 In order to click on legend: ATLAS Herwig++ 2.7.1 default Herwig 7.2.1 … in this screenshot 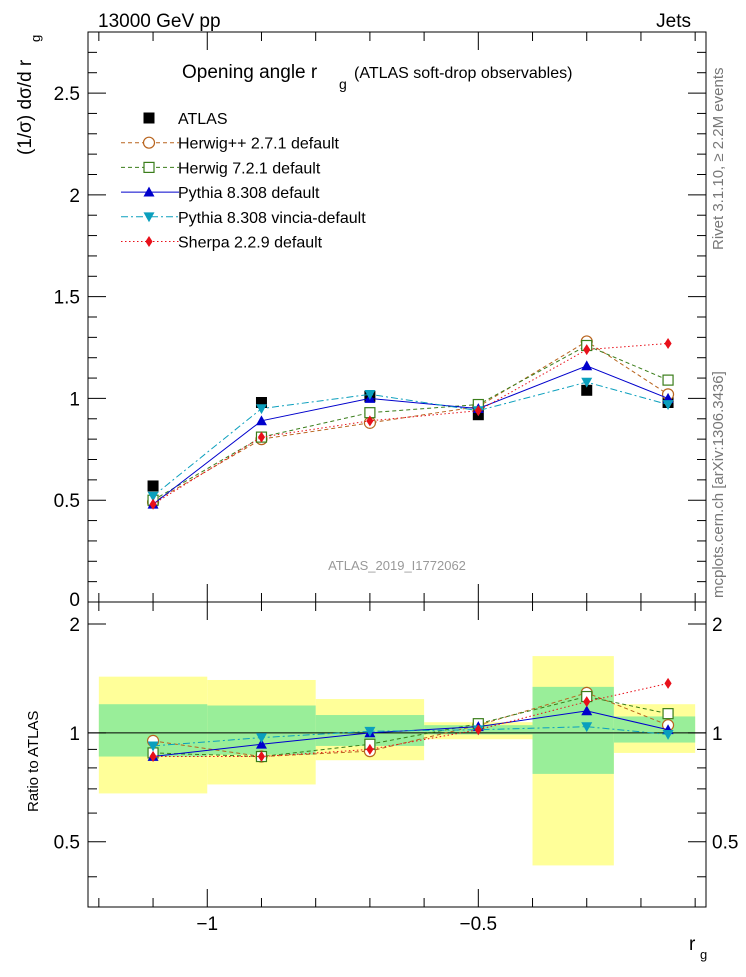, I will do `click(243, 181)`.